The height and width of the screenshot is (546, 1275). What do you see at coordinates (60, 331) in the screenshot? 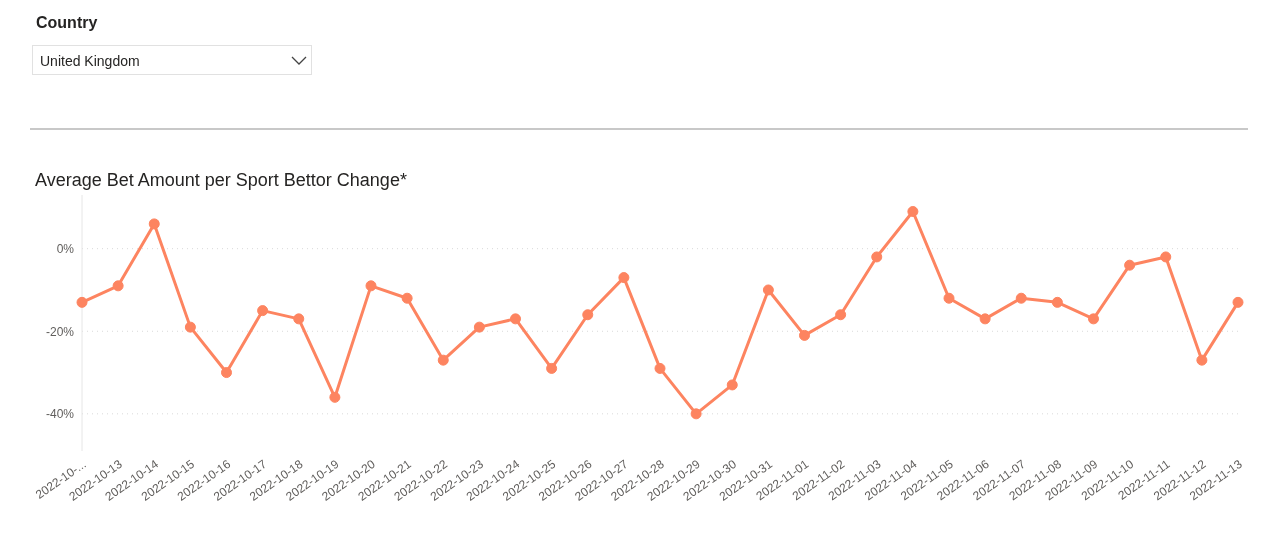
I see `y-tick-label: -20%` at bounding box center [60, 331].